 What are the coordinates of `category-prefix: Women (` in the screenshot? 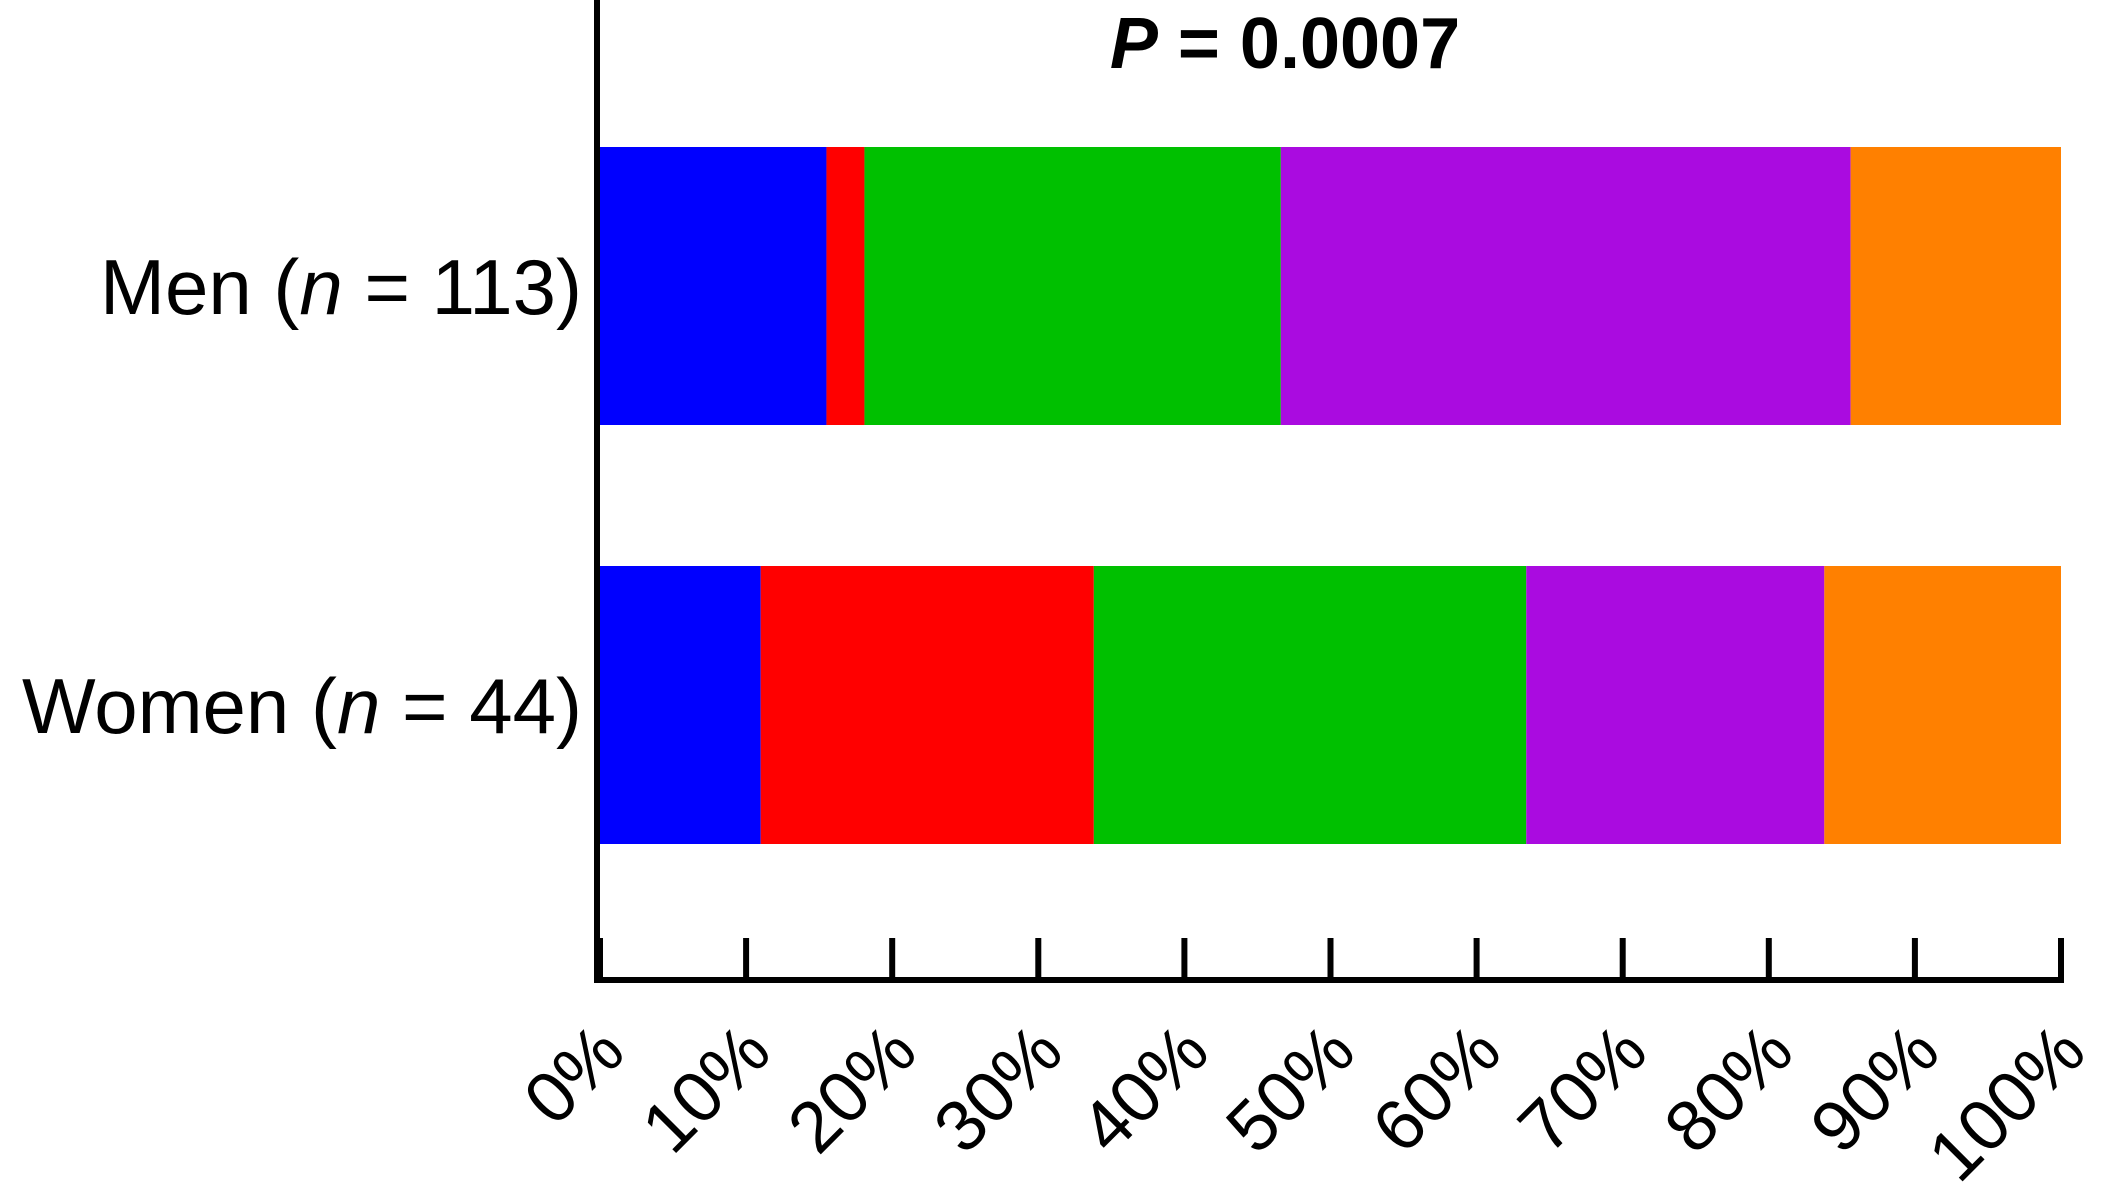 It's located at (179, 706).